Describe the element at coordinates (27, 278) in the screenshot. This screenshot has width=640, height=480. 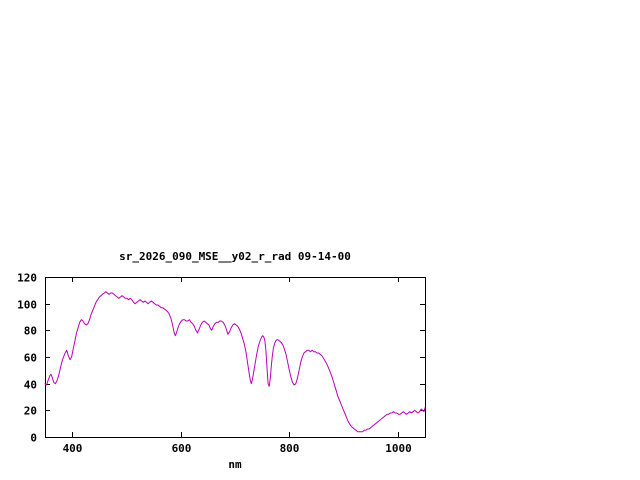
I see `y-tick-label: 120` at that location.